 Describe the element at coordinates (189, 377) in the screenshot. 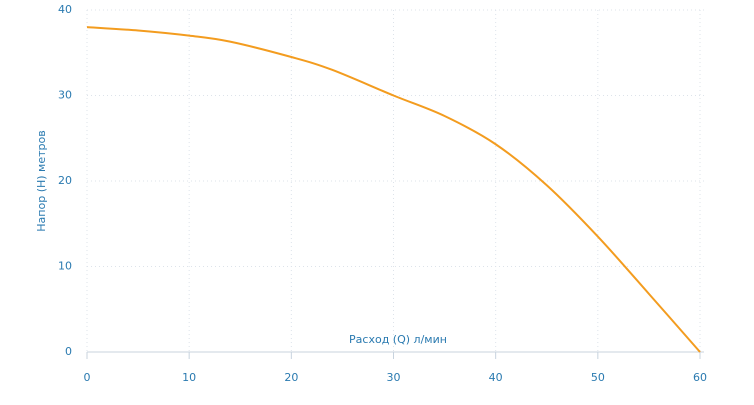

I see `x-tick-label: 10` at that location.